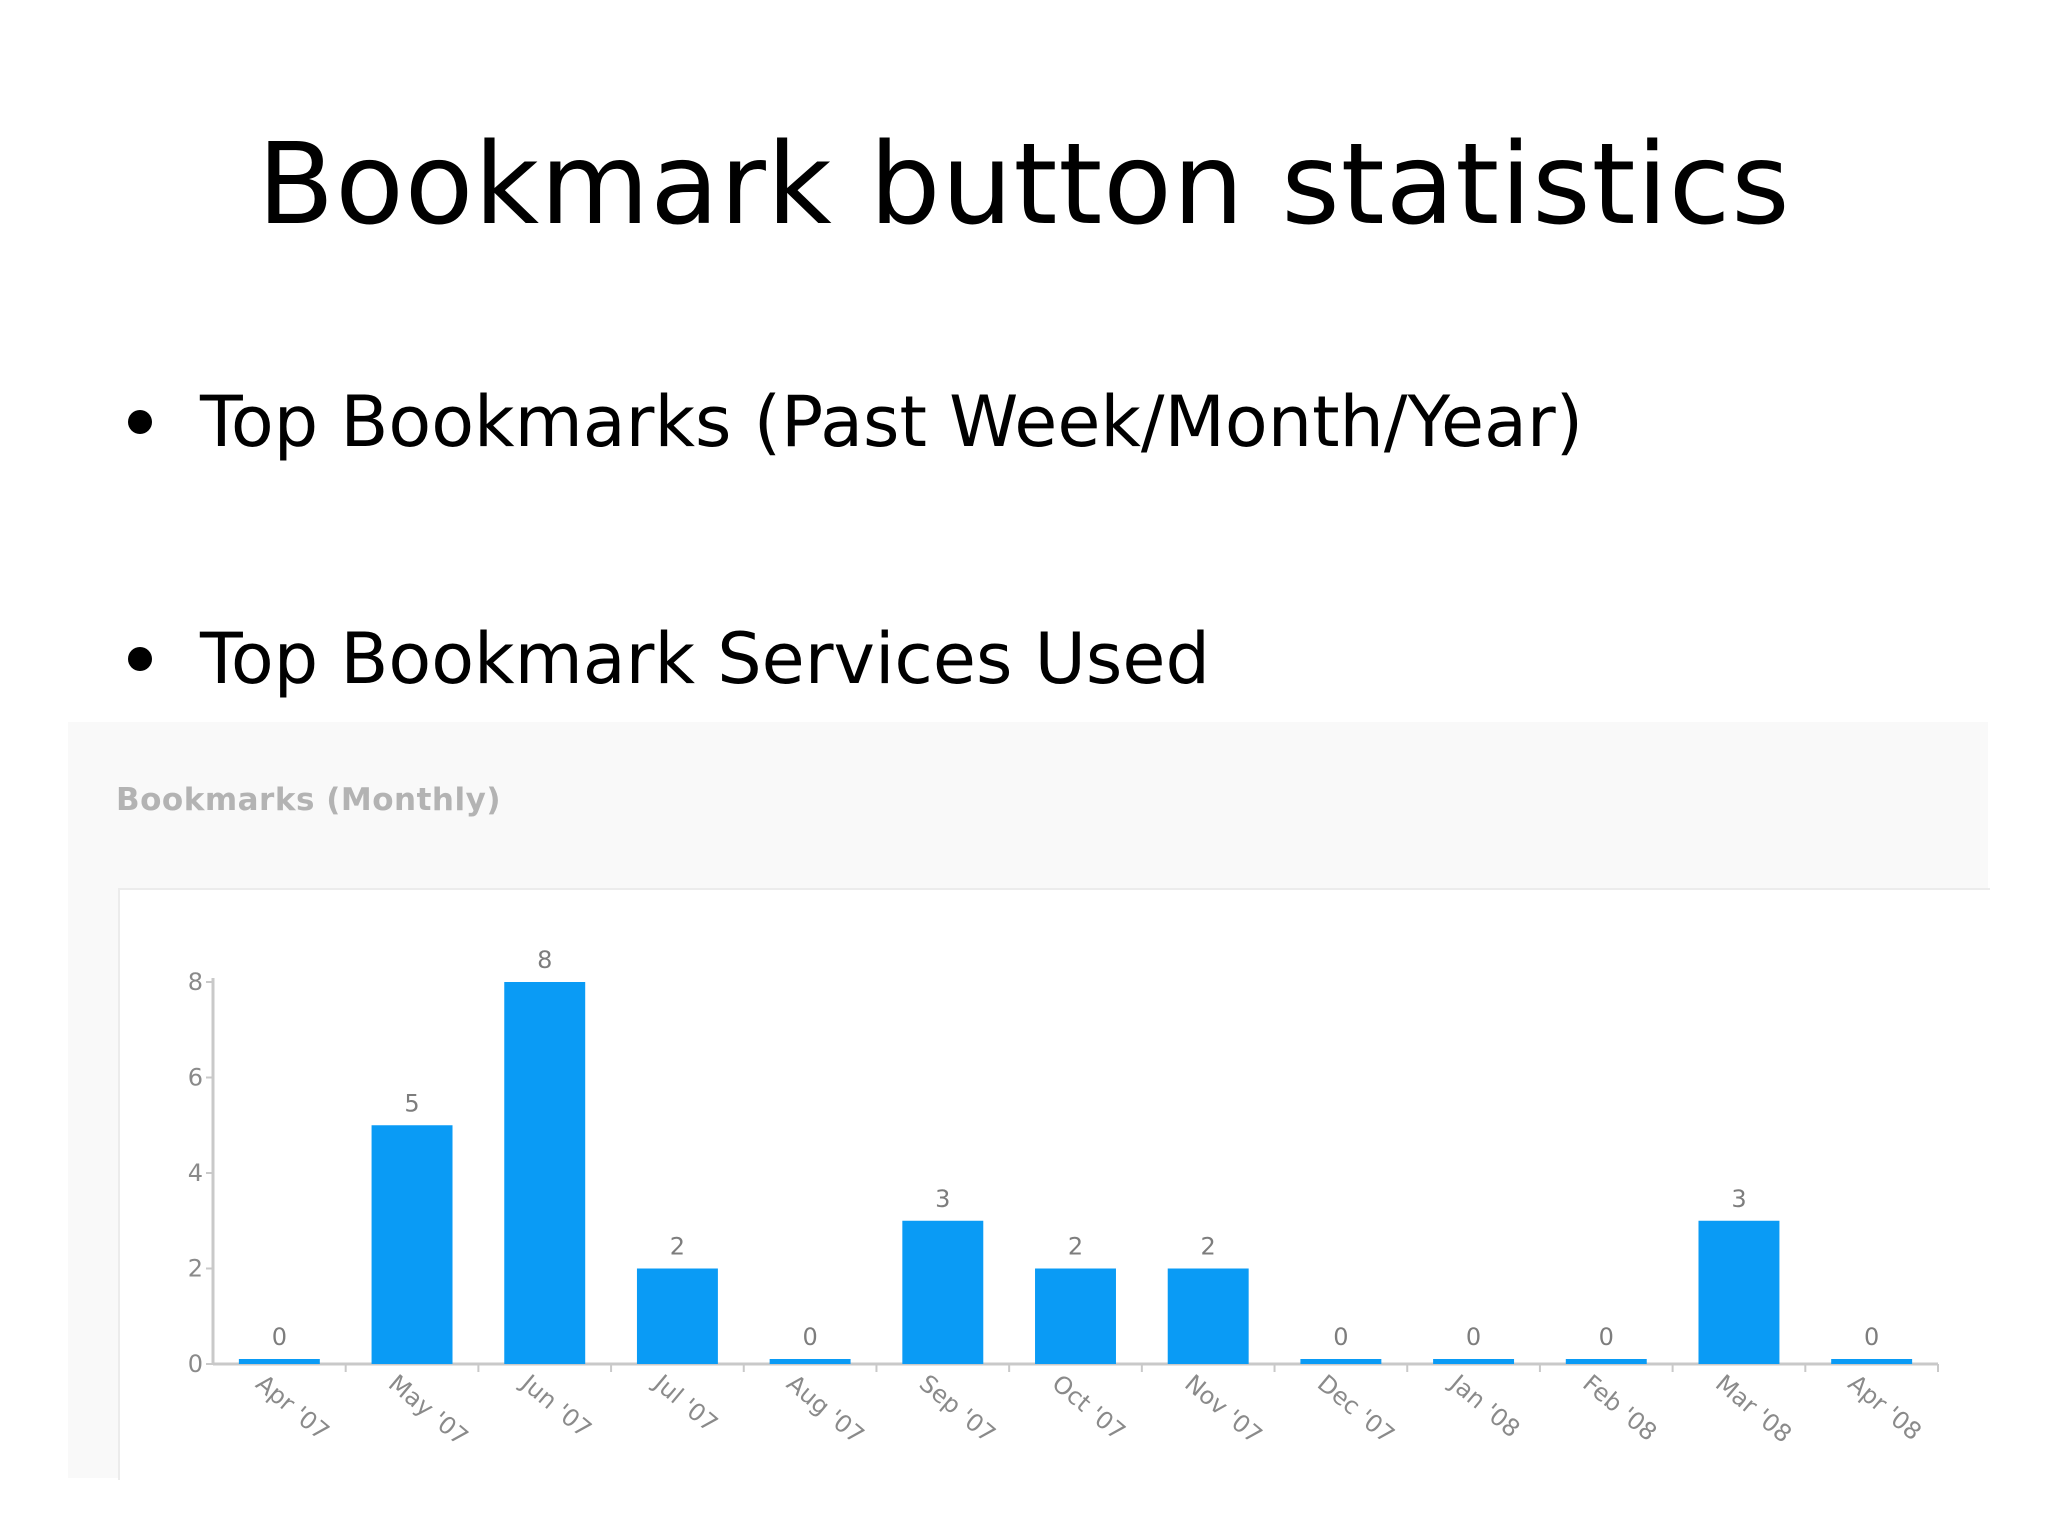 The image size is (2048, 1536). What do you see at coordinates (892, 422) in the screenshot?
I see `bullet-text: Top Bookmarks (Past Week/Month/Year)` at bounding box center [892, 422].